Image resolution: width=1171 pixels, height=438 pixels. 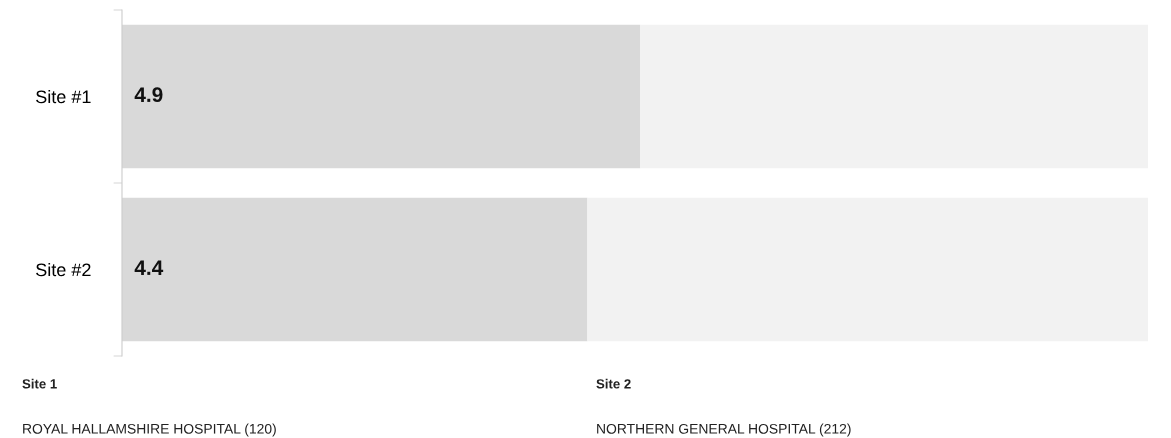 I want to click on y-tick-label: Site #1, so click(x=63, y=96).